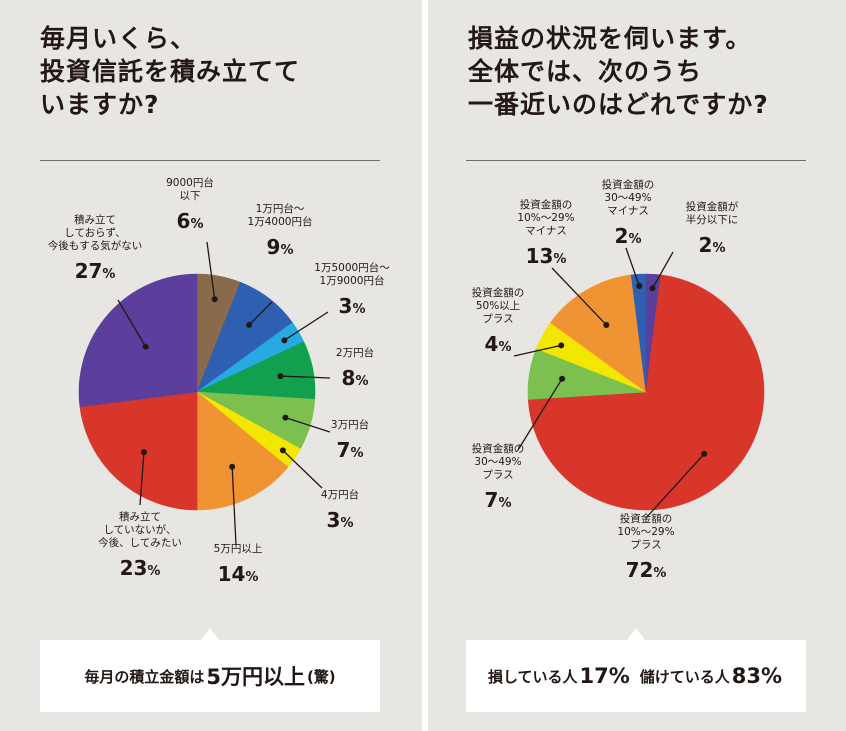 The width and height of the screenshot is (846, 731). Describe the element at coordinates (190, 182) in the screenshot. I see `left-slice-label-0-line-0: 9000円台` at that location.